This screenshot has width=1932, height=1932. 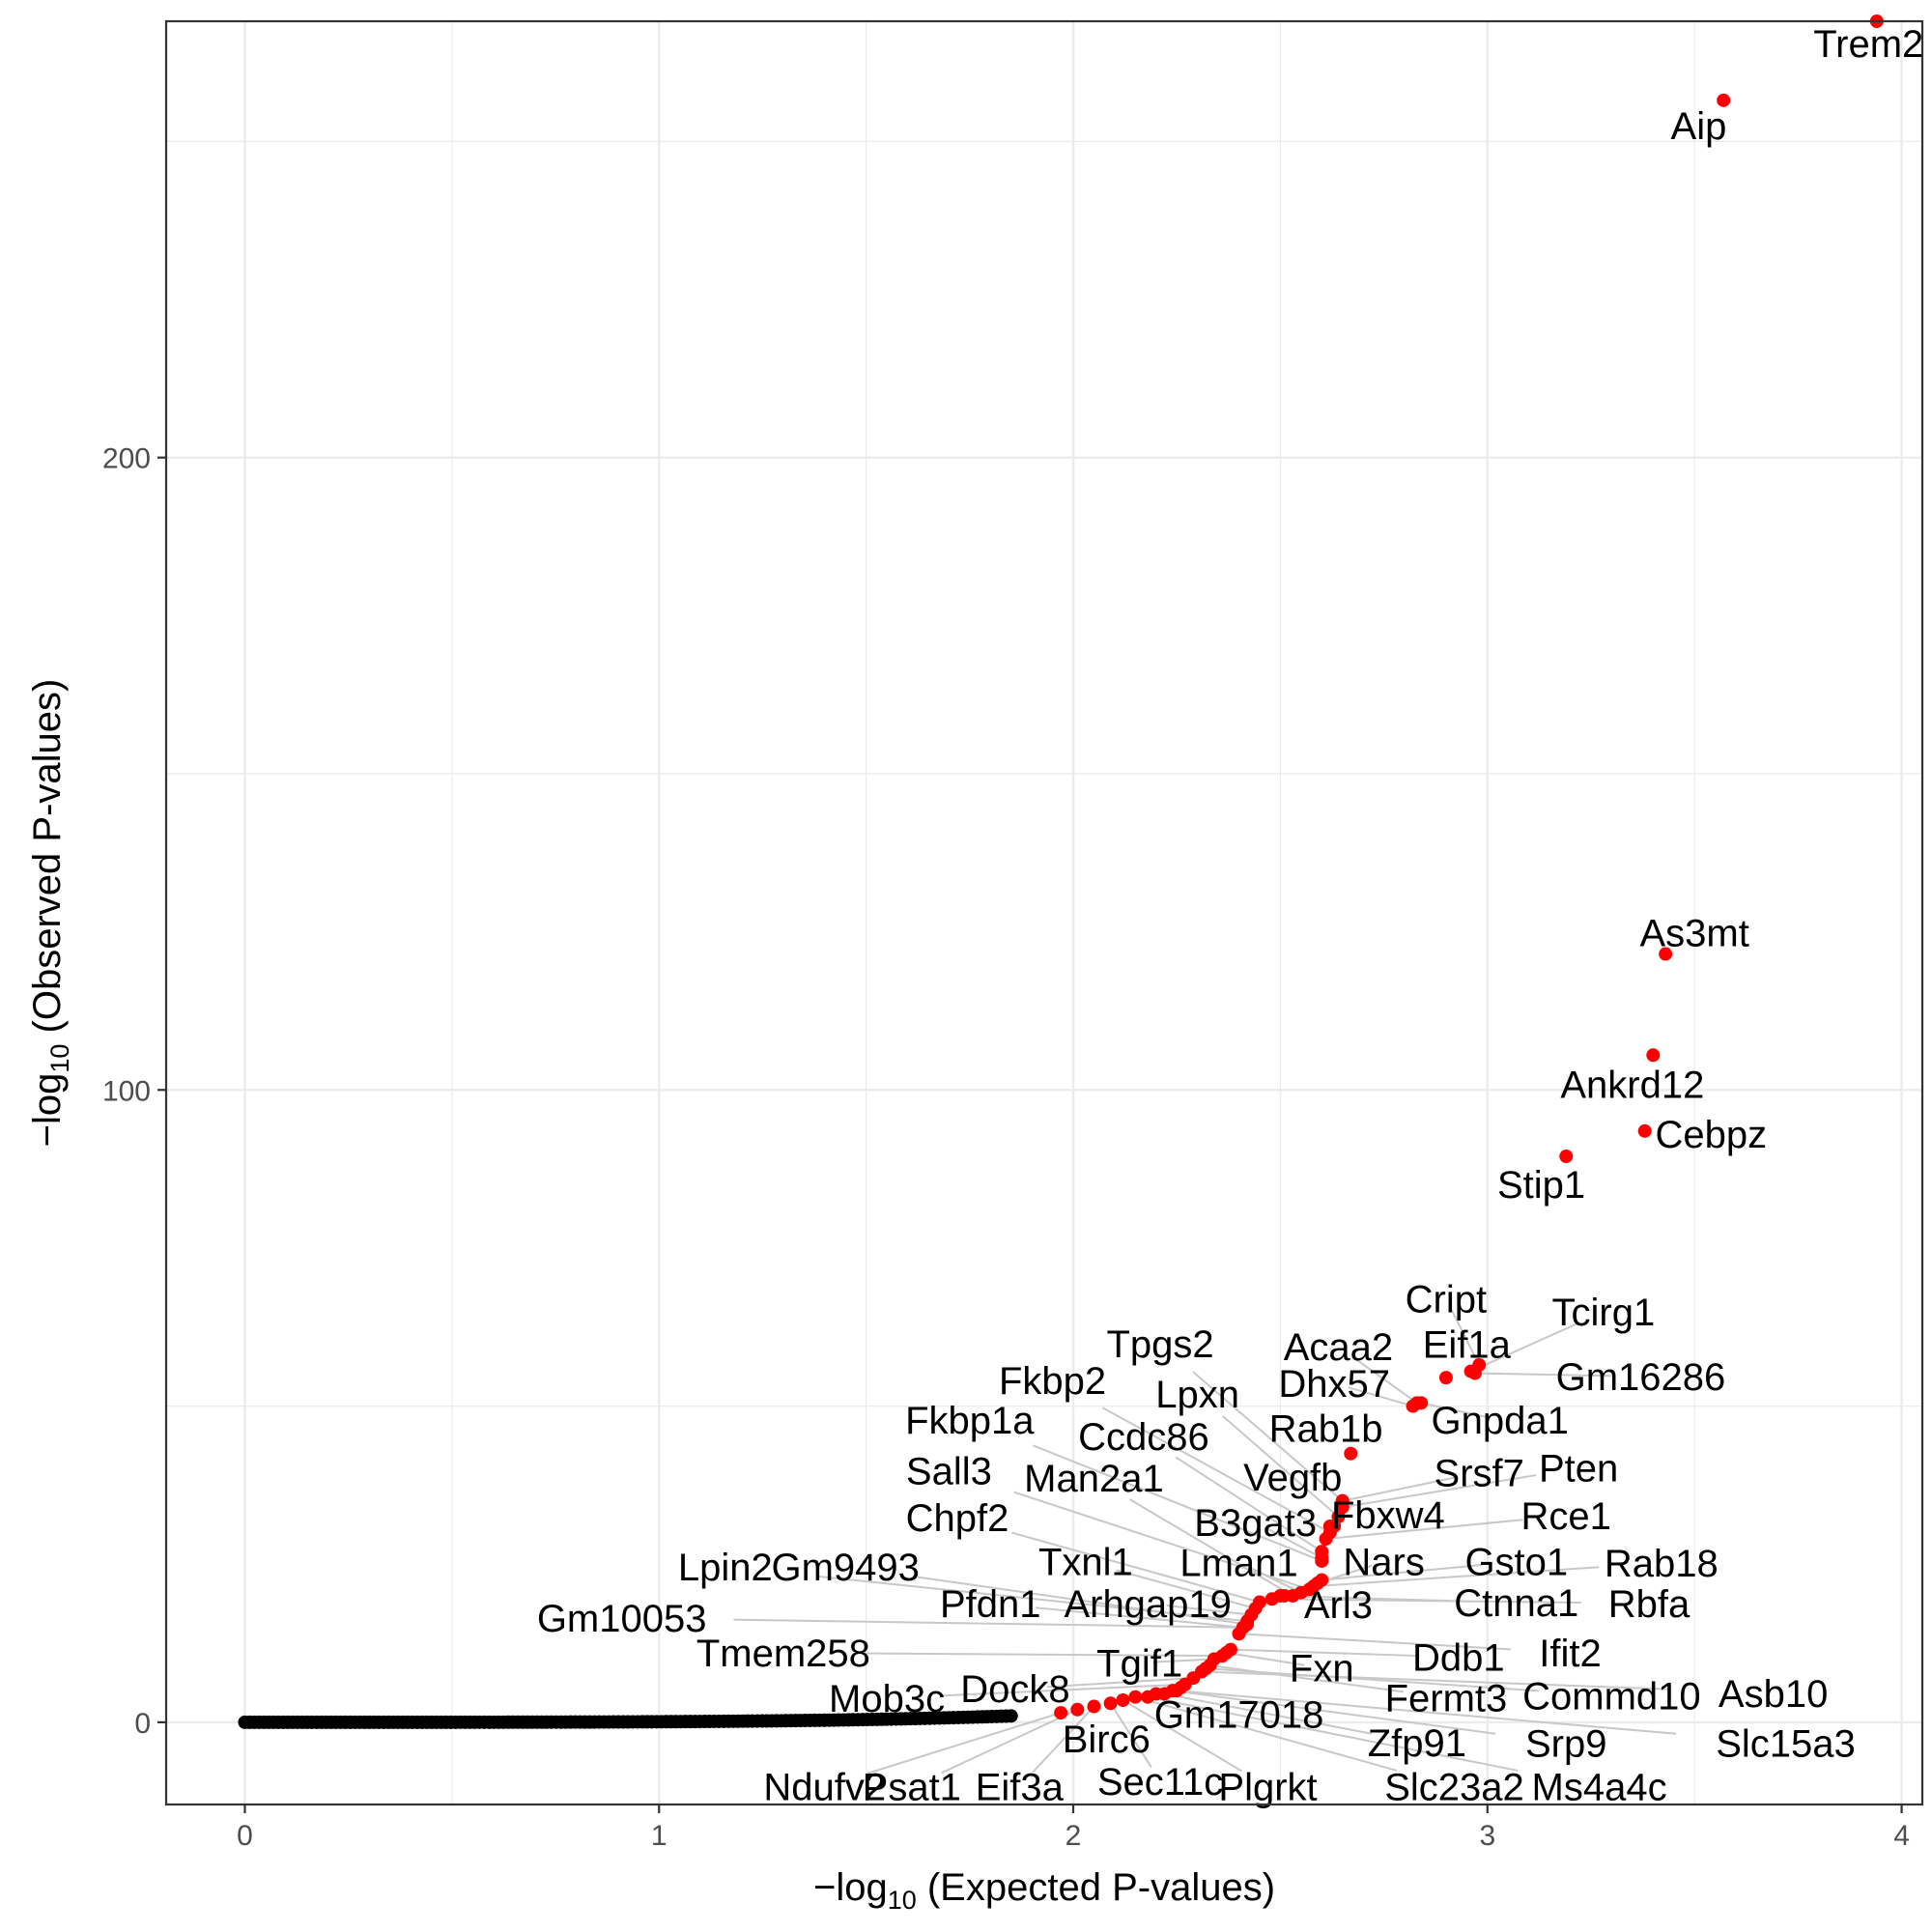 What do you see at coordinates (1383, 1563) in the screenshot?
I see `gene-label: Nars` at bounding box center [1383, 1563].